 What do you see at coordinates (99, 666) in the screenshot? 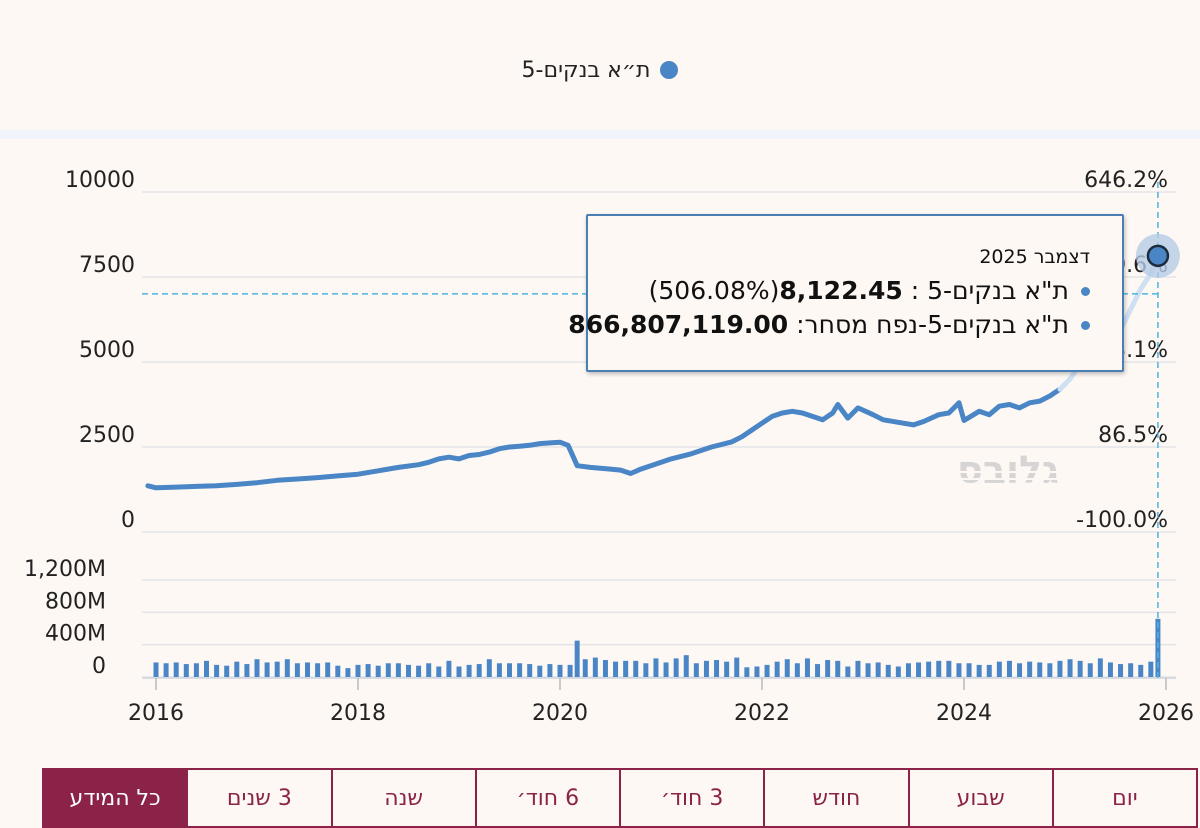
I see `volume-tick-label: 0` at bounding box center [99, 666].